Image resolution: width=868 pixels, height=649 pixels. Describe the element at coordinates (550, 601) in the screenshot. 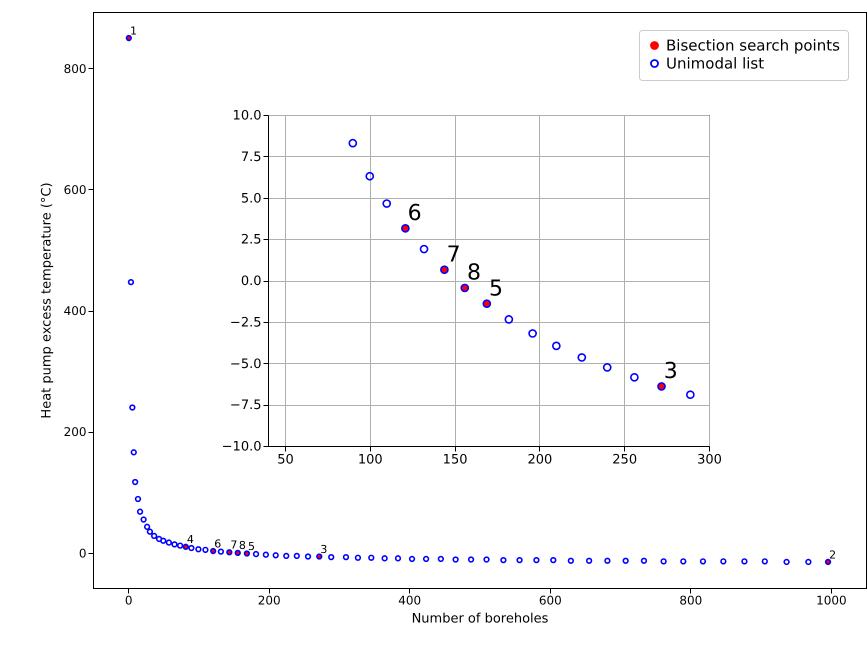

I see `x-tick-label: 600` at that location.